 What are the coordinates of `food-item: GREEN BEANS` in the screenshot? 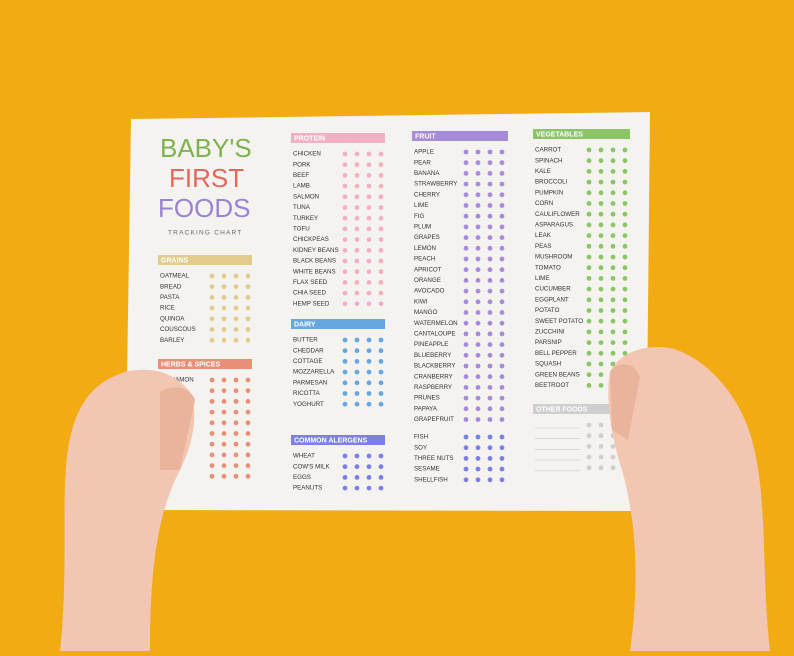 It's located at (557, 374).